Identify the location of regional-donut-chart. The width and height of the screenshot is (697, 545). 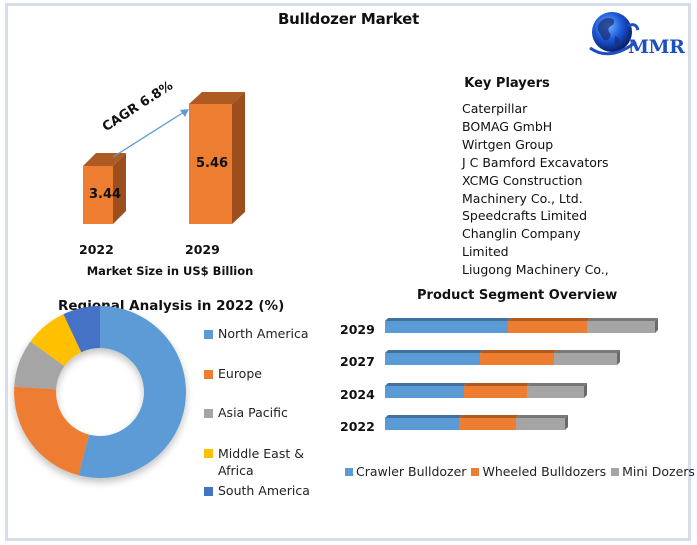
(100, 392).